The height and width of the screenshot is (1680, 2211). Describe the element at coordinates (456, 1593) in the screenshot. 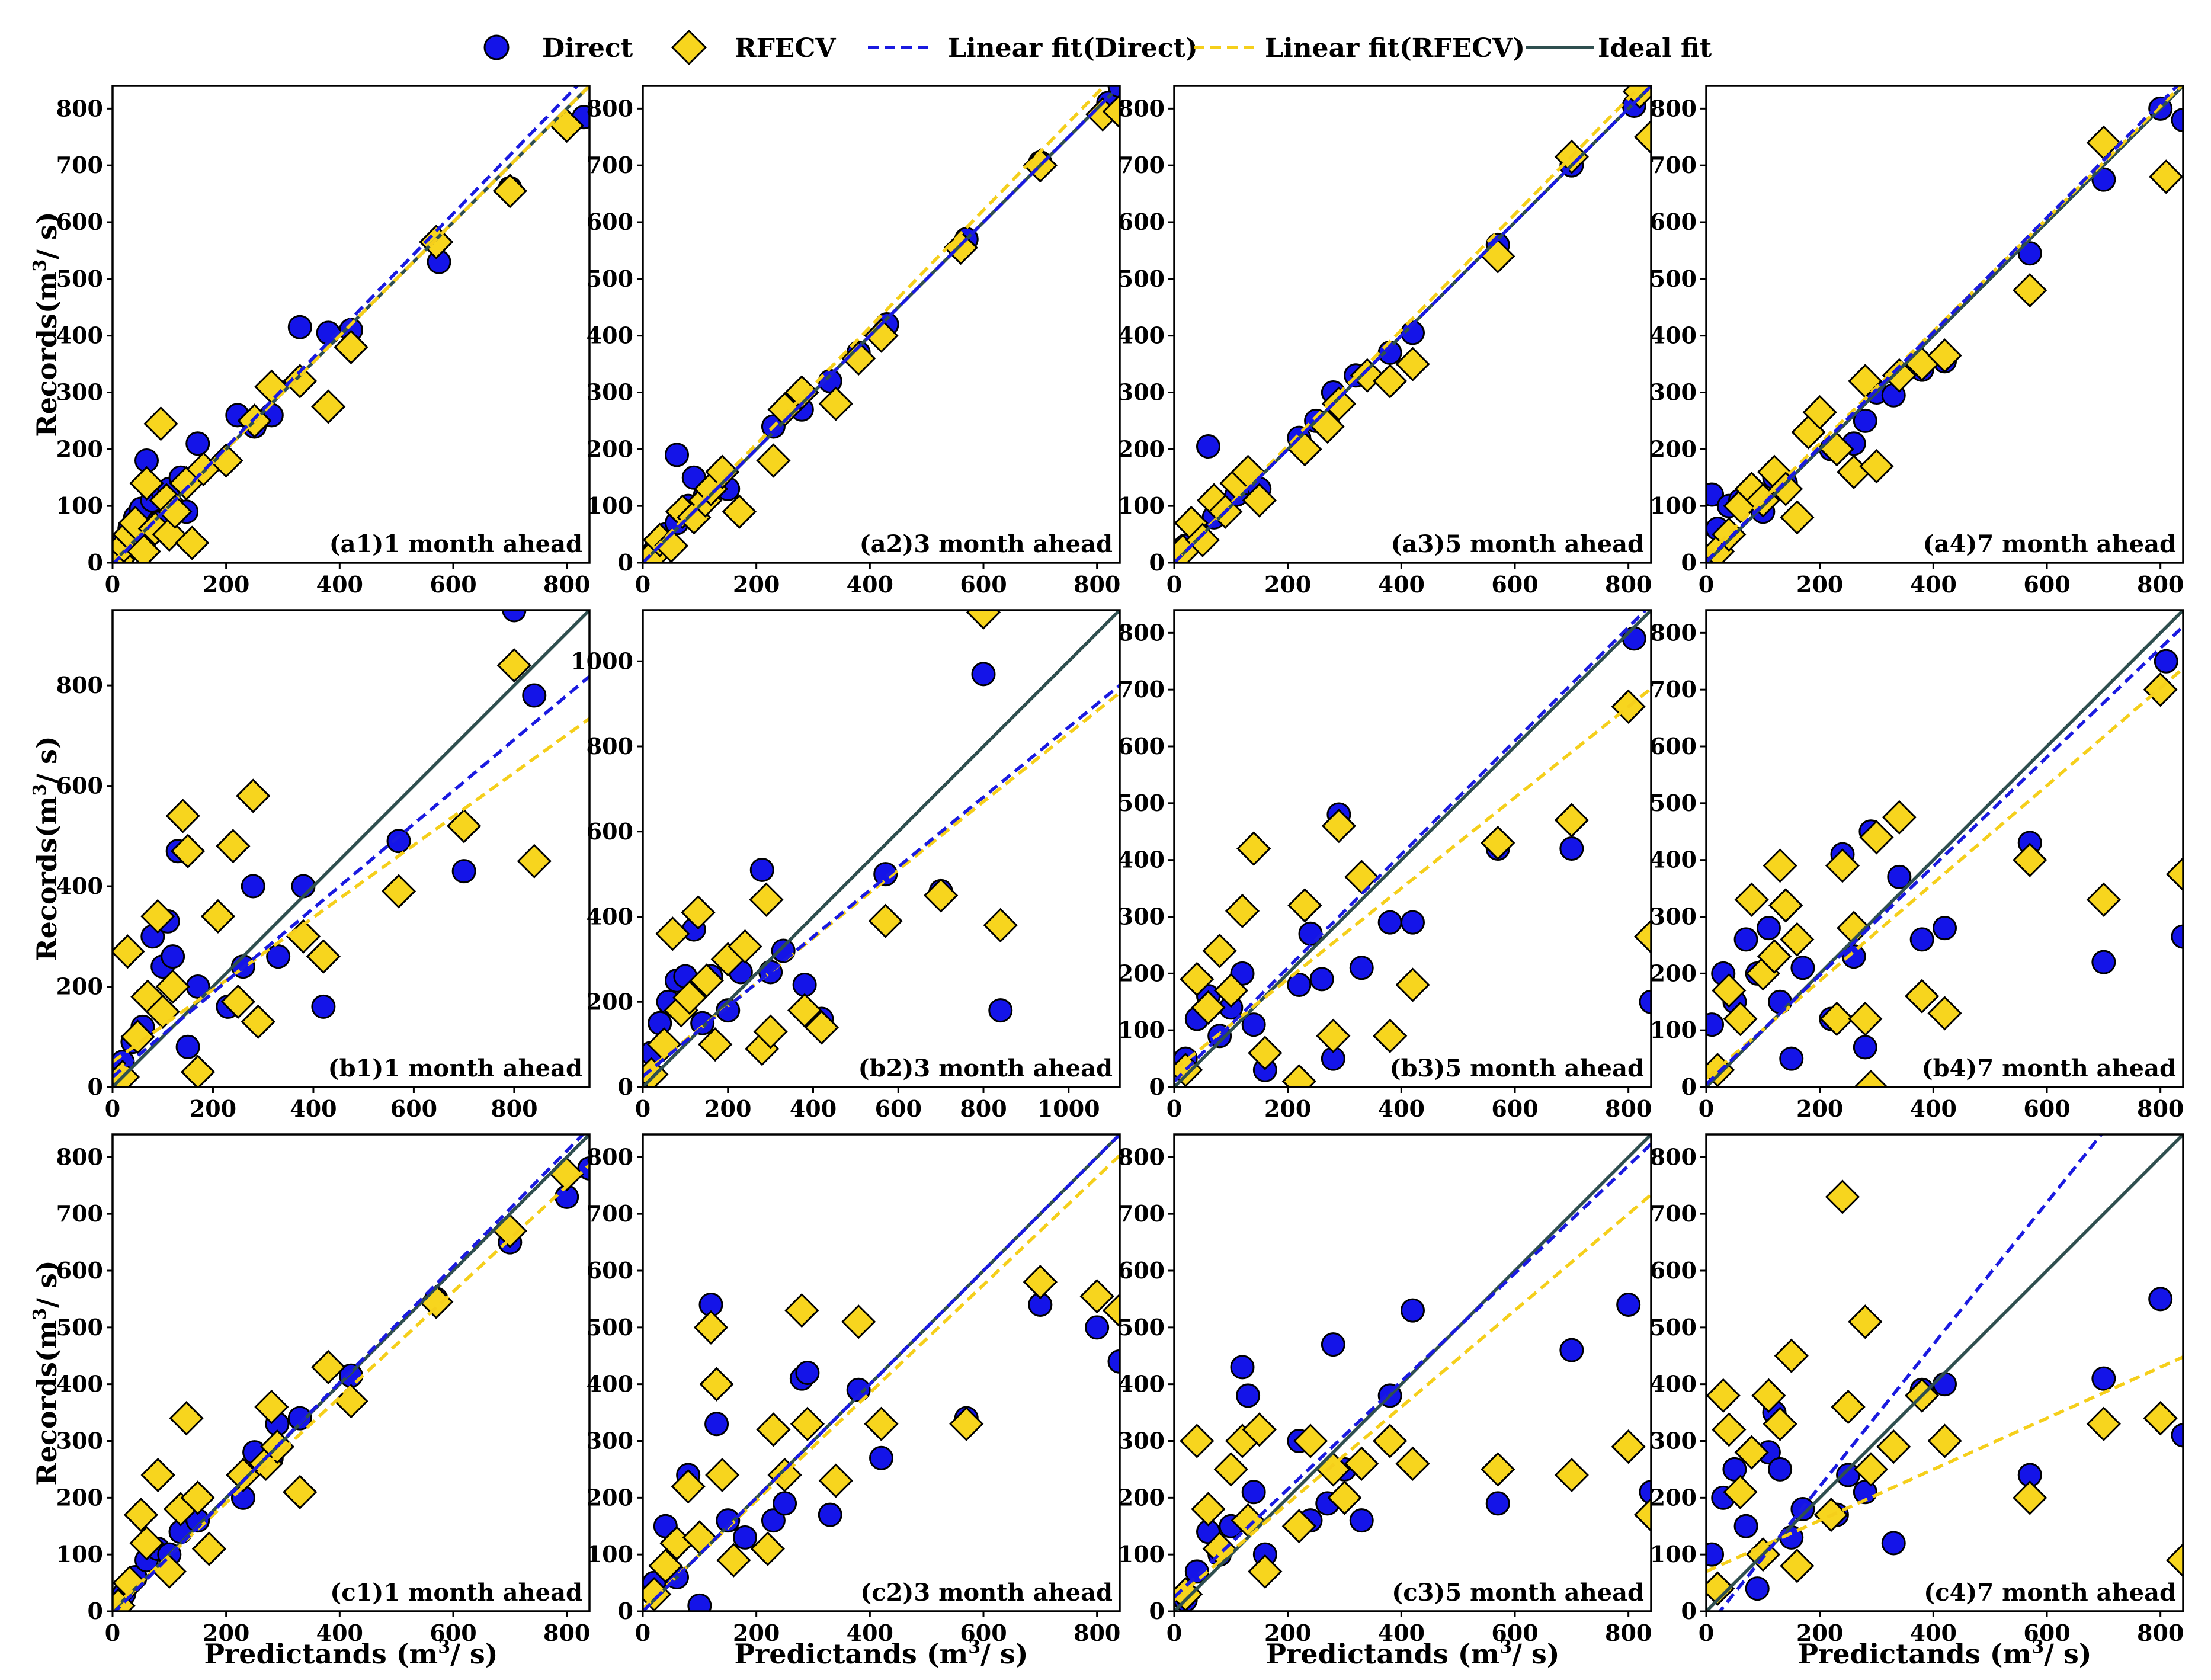

I see `panel-label: (c1)1 month ahead` at that location.